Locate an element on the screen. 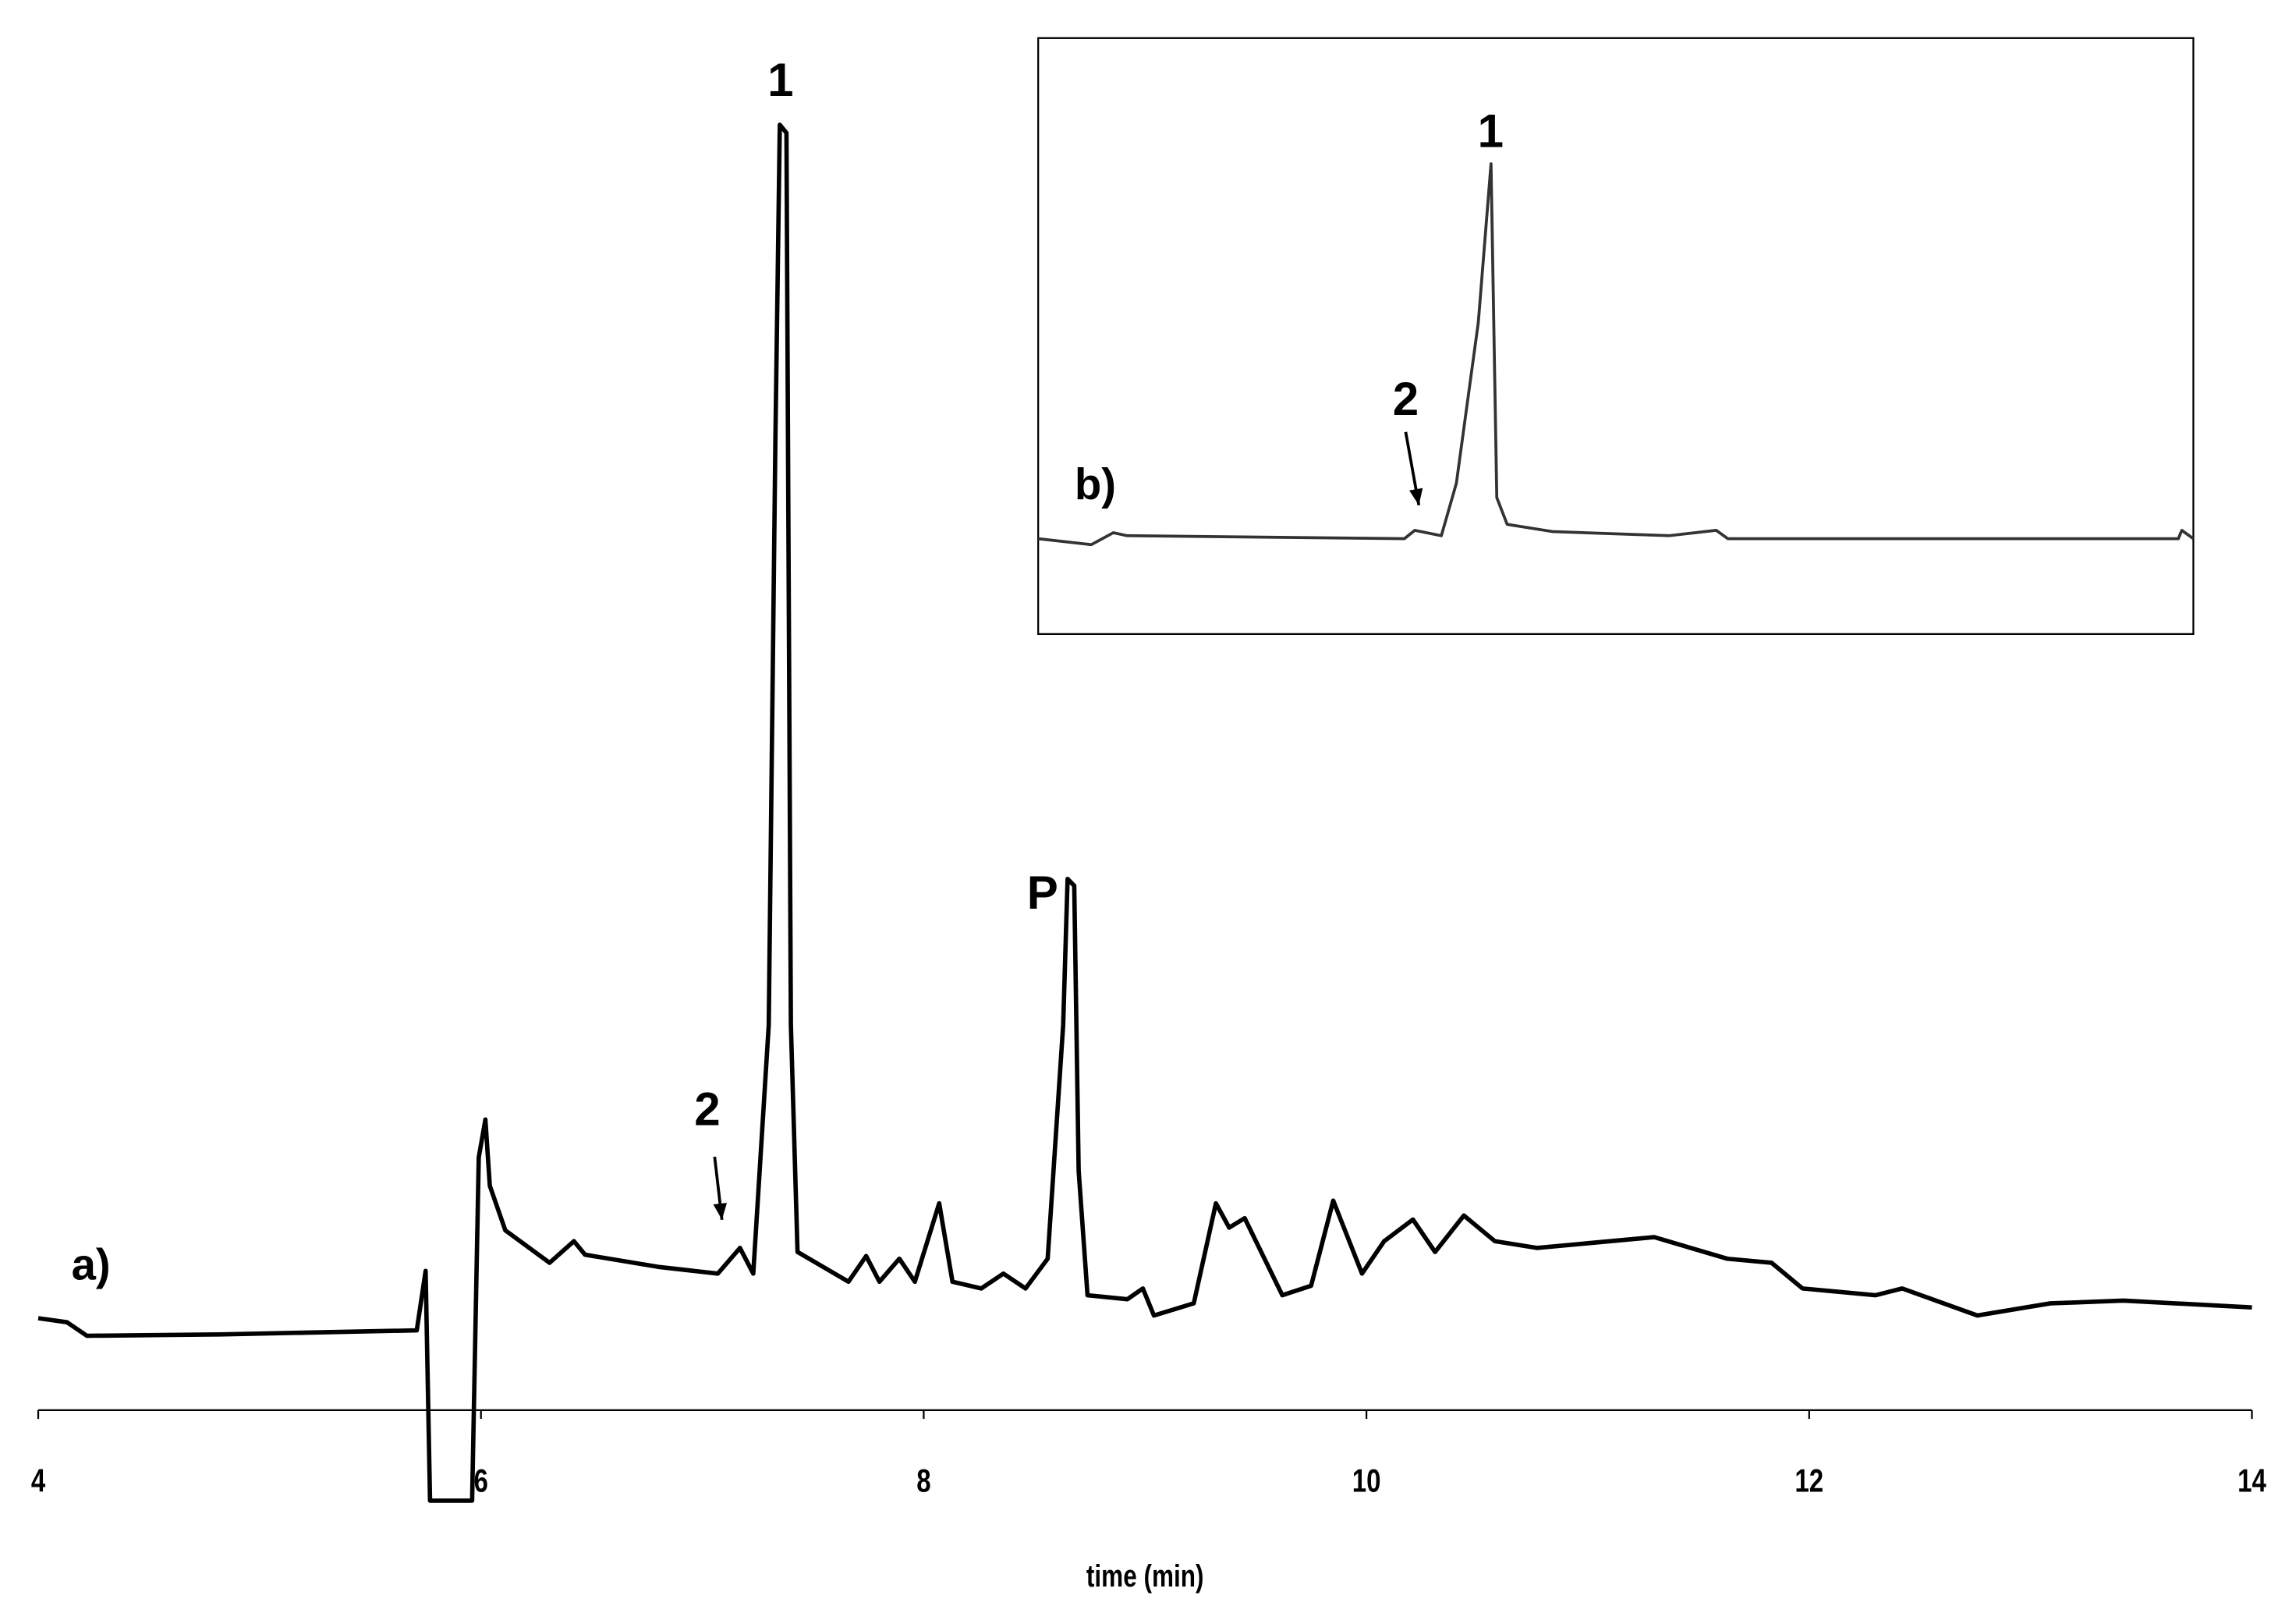  x-tick-label: 10 is located at coordinates (1366, 1480).